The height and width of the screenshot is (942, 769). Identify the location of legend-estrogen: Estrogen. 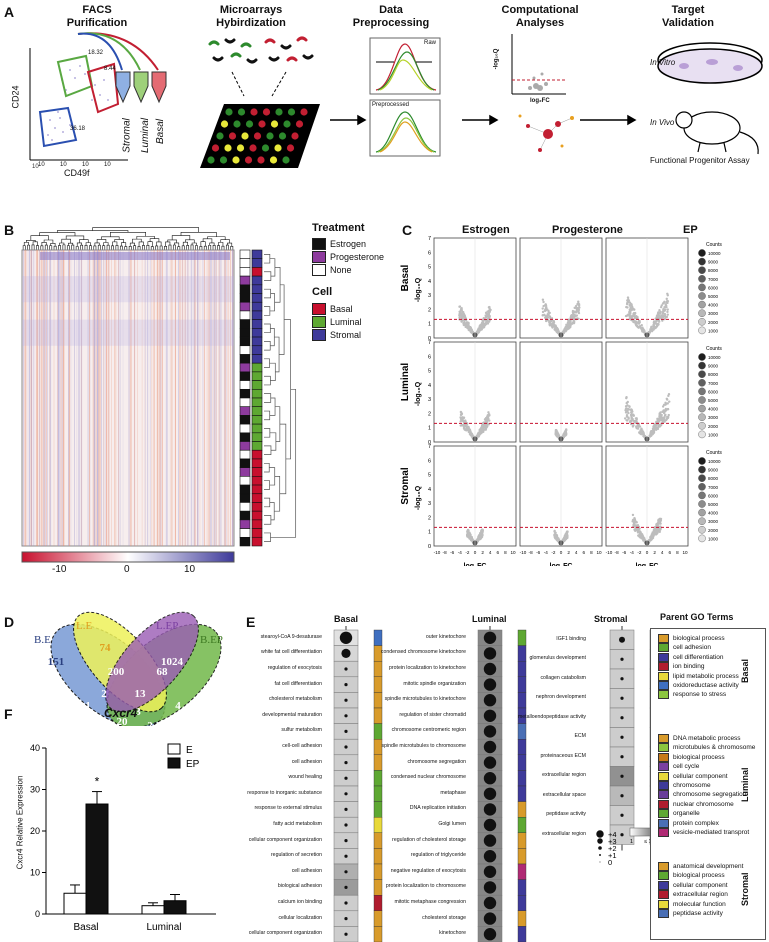
(339, 244).